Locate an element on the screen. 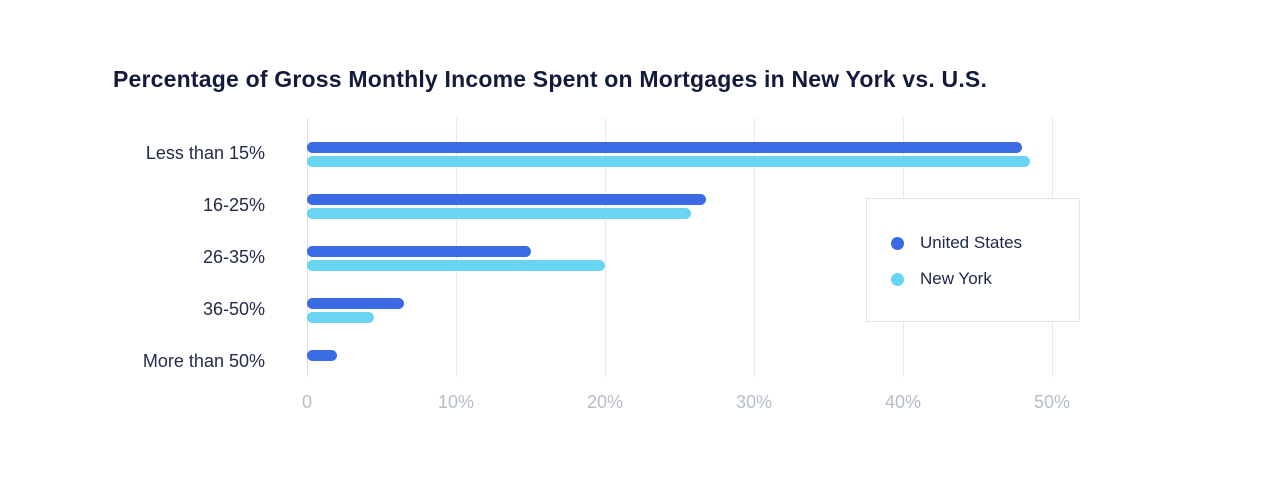  x-tick-label: 20% is located at coordinates (605, 402).